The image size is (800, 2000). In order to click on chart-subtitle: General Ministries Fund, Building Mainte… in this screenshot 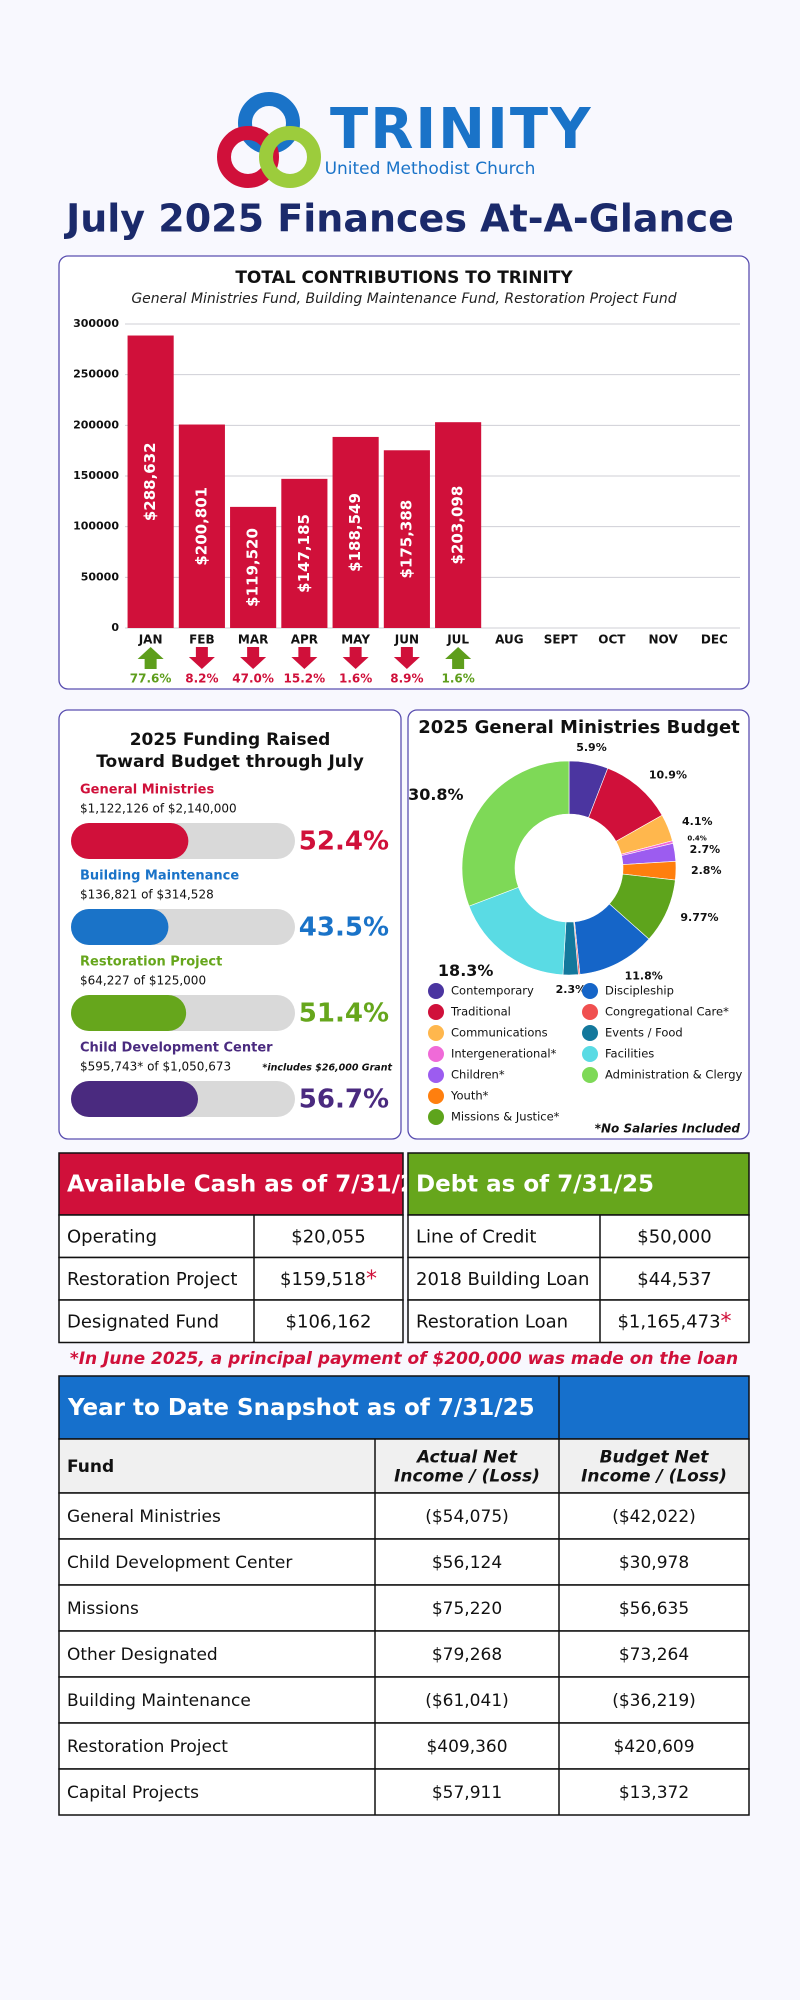, I will do `click(403, 299)`.